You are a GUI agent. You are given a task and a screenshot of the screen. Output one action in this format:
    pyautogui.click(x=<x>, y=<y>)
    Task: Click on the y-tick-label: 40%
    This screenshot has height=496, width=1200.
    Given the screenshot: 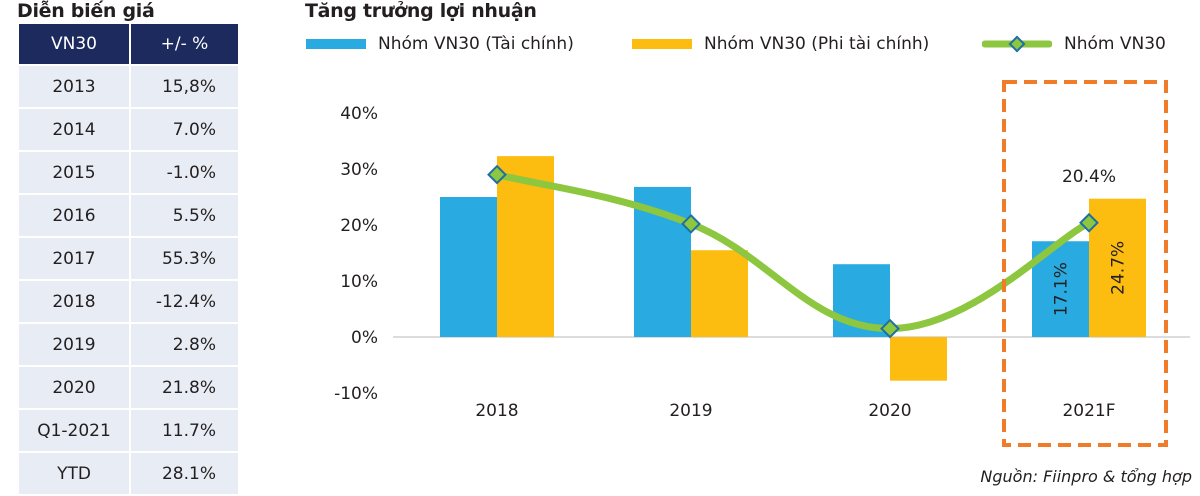 What is the action you would take?
    pyautogui.click(x=359, y=114)
    